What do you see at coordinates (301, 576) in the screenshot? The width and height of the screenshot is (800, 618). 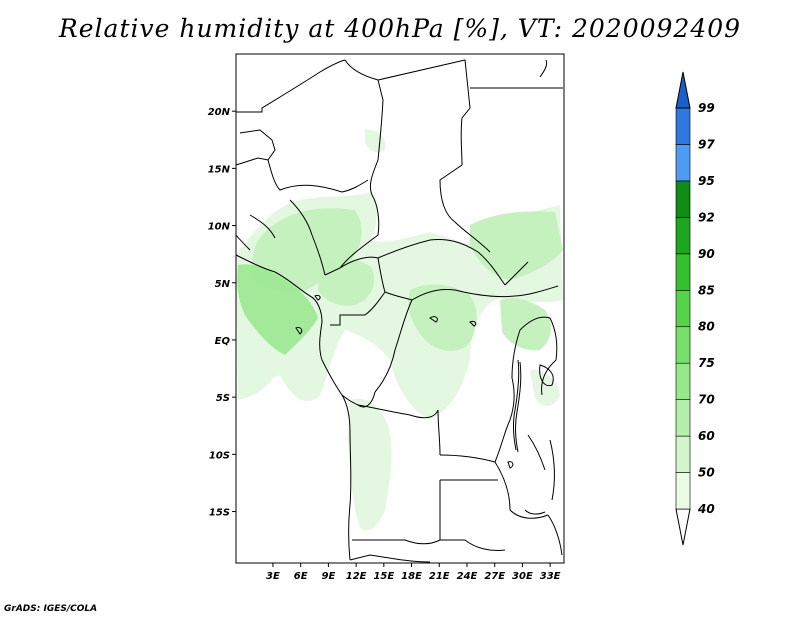 I see `lon-tick-label: 6E` at bounding box center [301, 576].